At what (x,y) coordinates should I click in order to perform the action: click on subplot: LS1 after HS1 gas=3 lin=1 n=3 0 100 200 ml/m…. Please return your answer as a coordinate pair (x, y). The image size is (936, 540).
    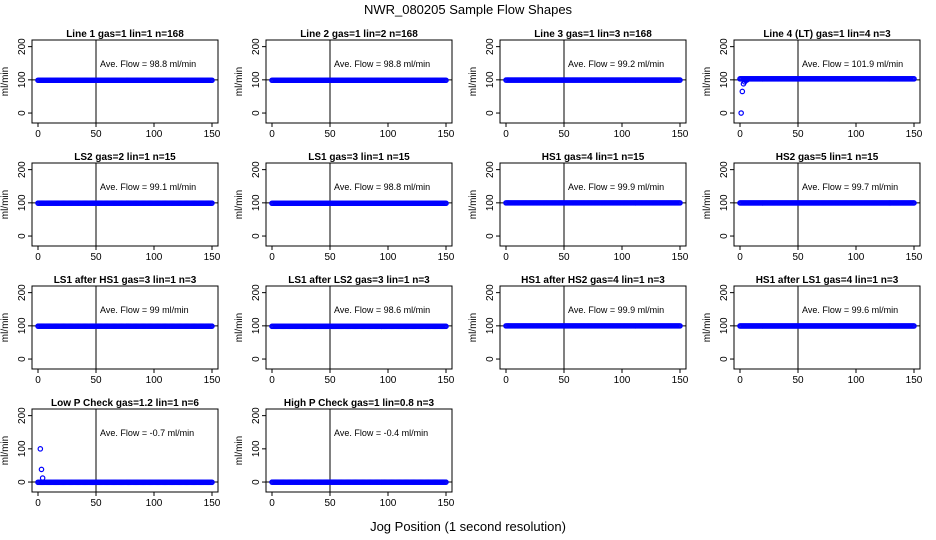
    Looking at the image, I should click on (110, 330).